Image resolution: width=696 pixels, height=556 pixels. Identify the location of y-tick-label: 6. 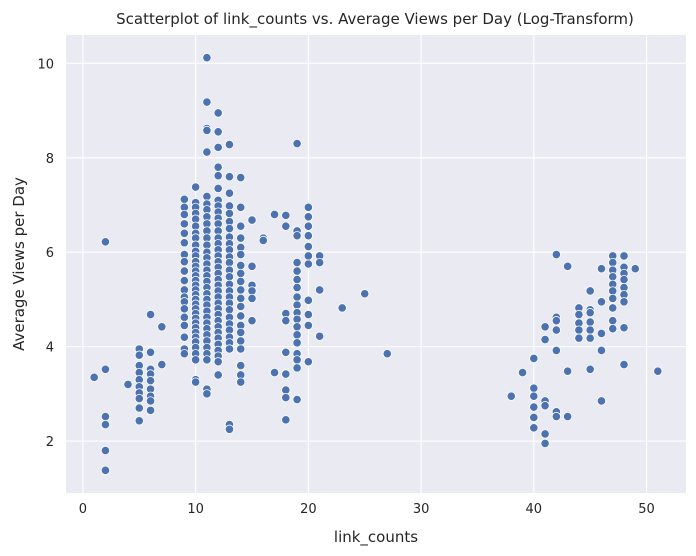
(50, 253).